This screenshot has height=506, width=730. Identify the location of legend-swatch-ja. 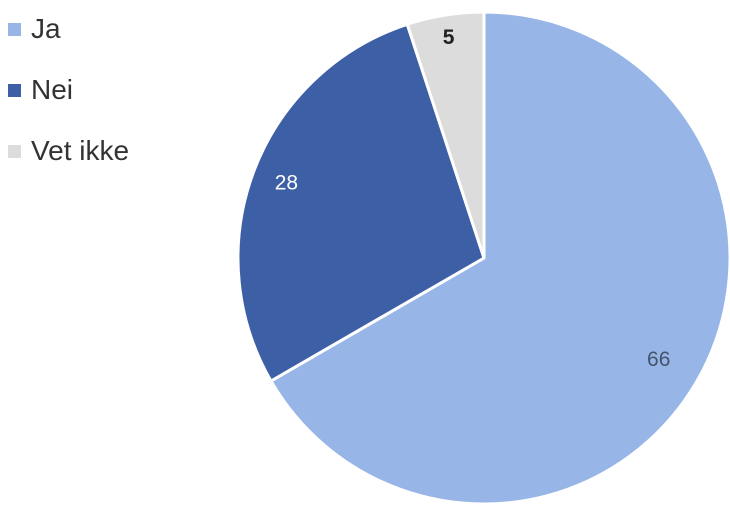
(14, 29).